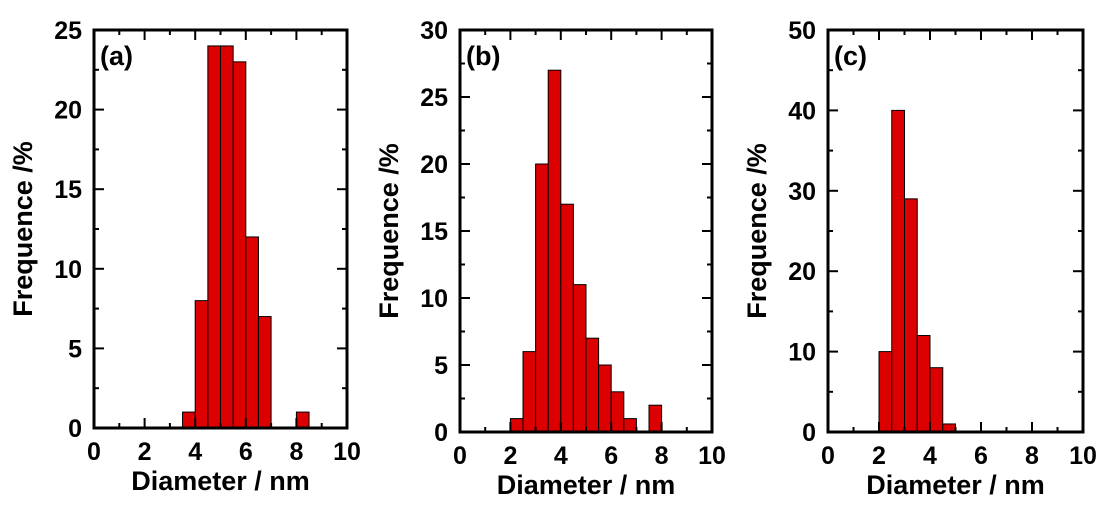 This screenshot has height=511, width=1107. Describe the element at coordinates (483, 56) in the screenshot. I see `panel-label: (b)` at that location.